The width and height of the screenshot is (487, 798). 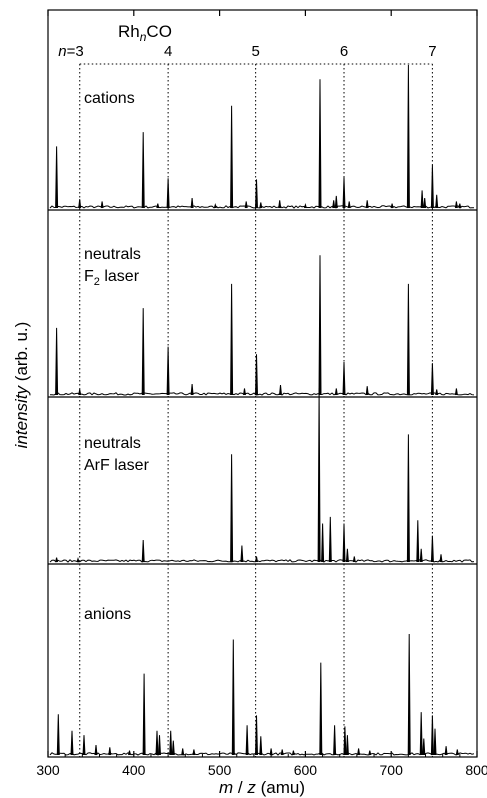 What do you see at coordinates (255, 51) in the screenshot?
I see `cluster-marker-label: 5` at bounding box center [255, 51].